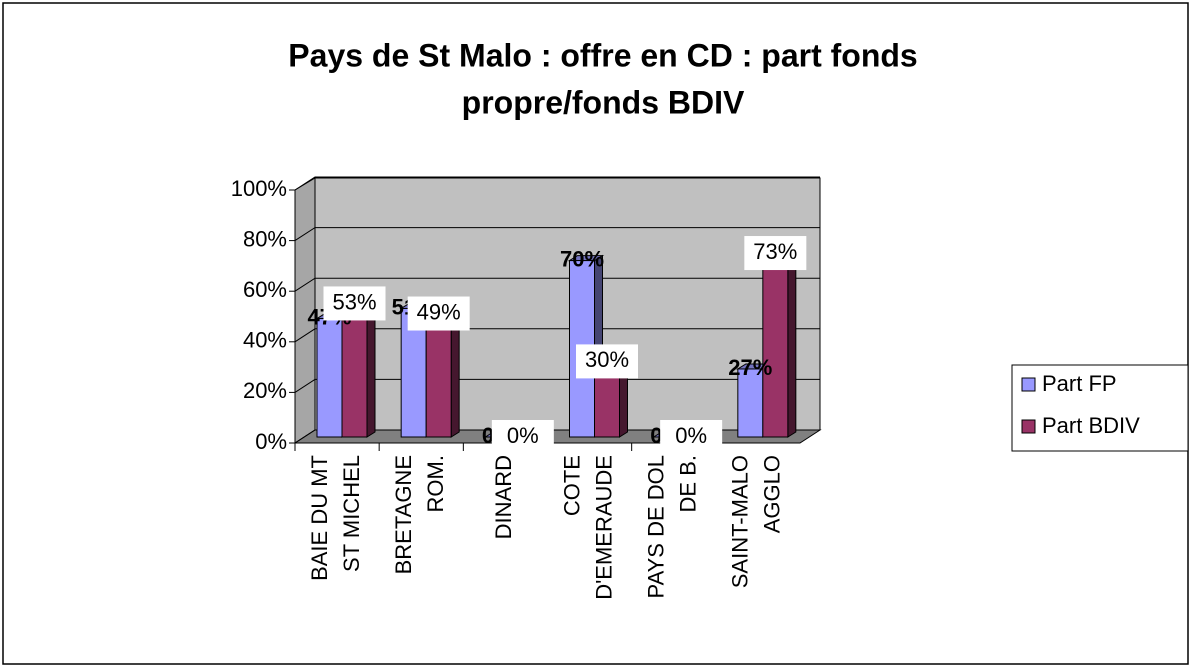  I want to click on x-tick-label: BRETAGNE, so click(403, 514).